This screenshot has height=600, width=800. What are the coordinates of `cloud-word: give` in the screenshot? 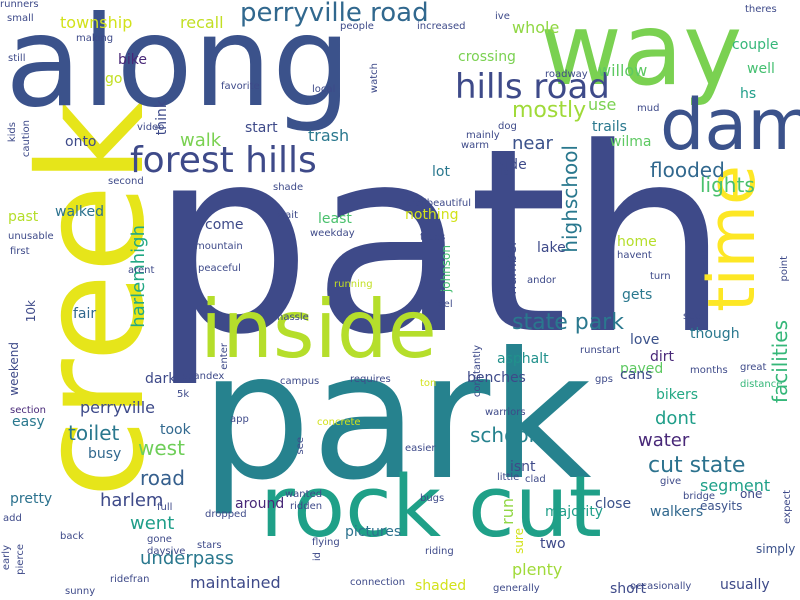 It's located at (671, 481).